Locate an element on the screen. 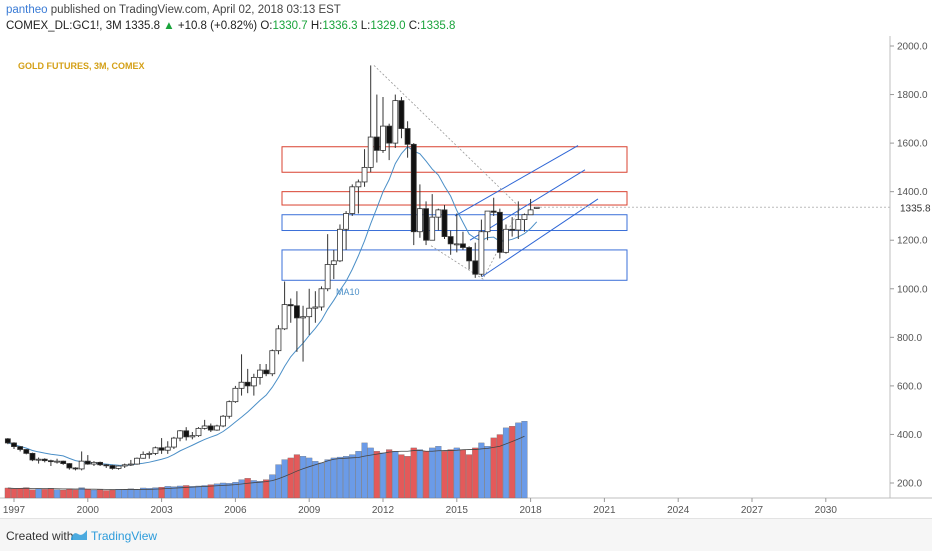 The image size is (932, 551). x-tick-label: 2021 is located at coordinates (604, 510).